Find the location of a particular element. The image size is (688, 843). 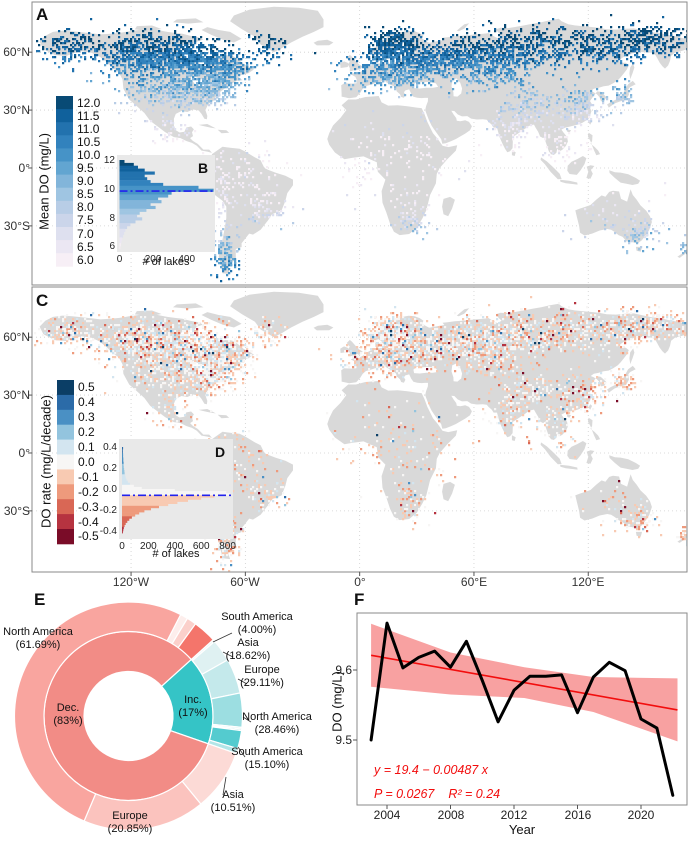

colorbar-mean-do is located at coordinates (64, 181).